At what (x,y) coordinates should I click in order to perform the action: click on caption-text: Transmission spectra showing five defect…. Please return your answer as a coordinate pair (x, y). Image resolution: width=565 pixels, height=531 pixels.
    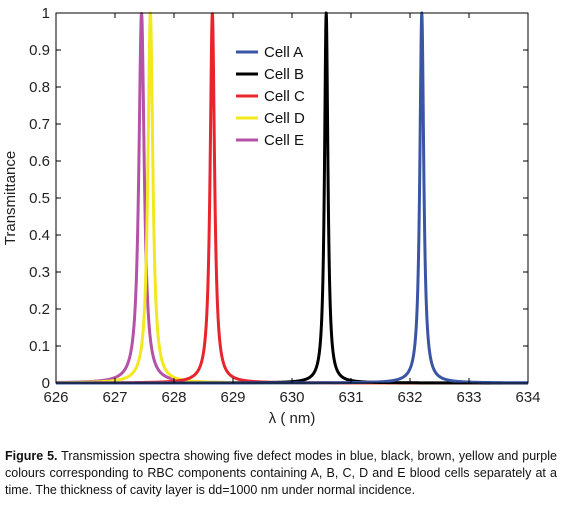
    Looking at the image, I should click on (281, 473).